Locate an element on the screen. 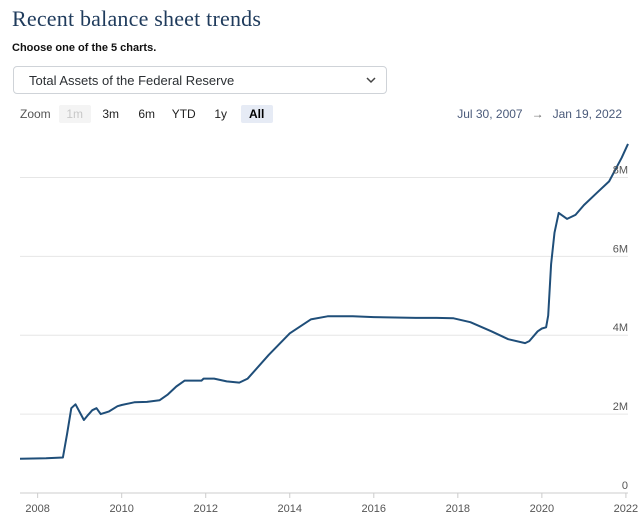  page-title: Recent balance sheet trends is located at coordinates (137, 18).